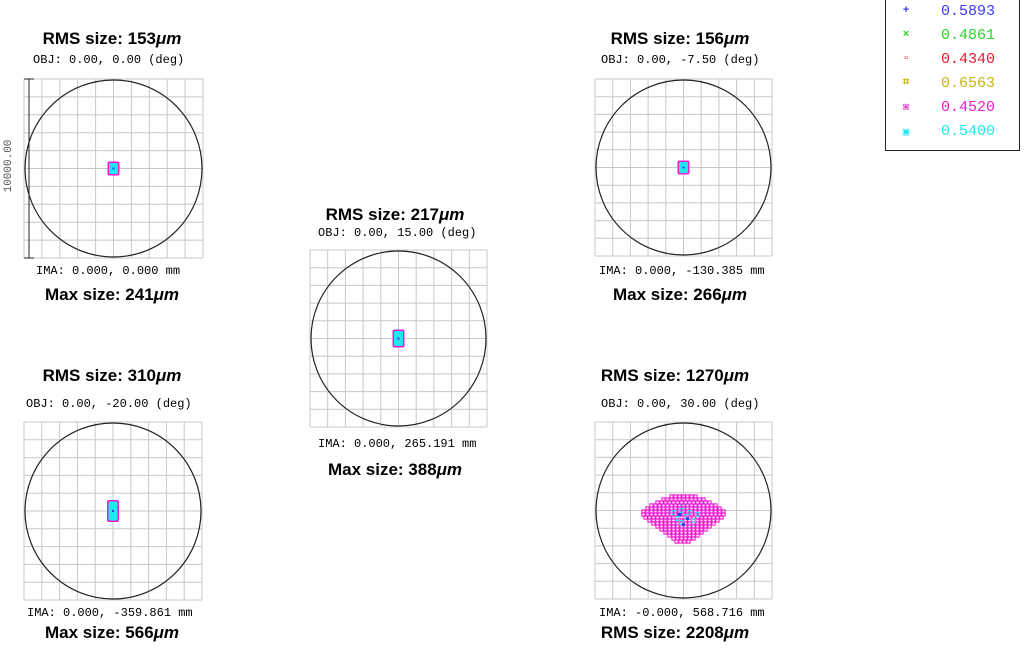  Describe the element at coordinates (109, 60) in the screenshot. I see `obj-label-p1: OBJ: 0.00, 0.00 (deg)` at that location.